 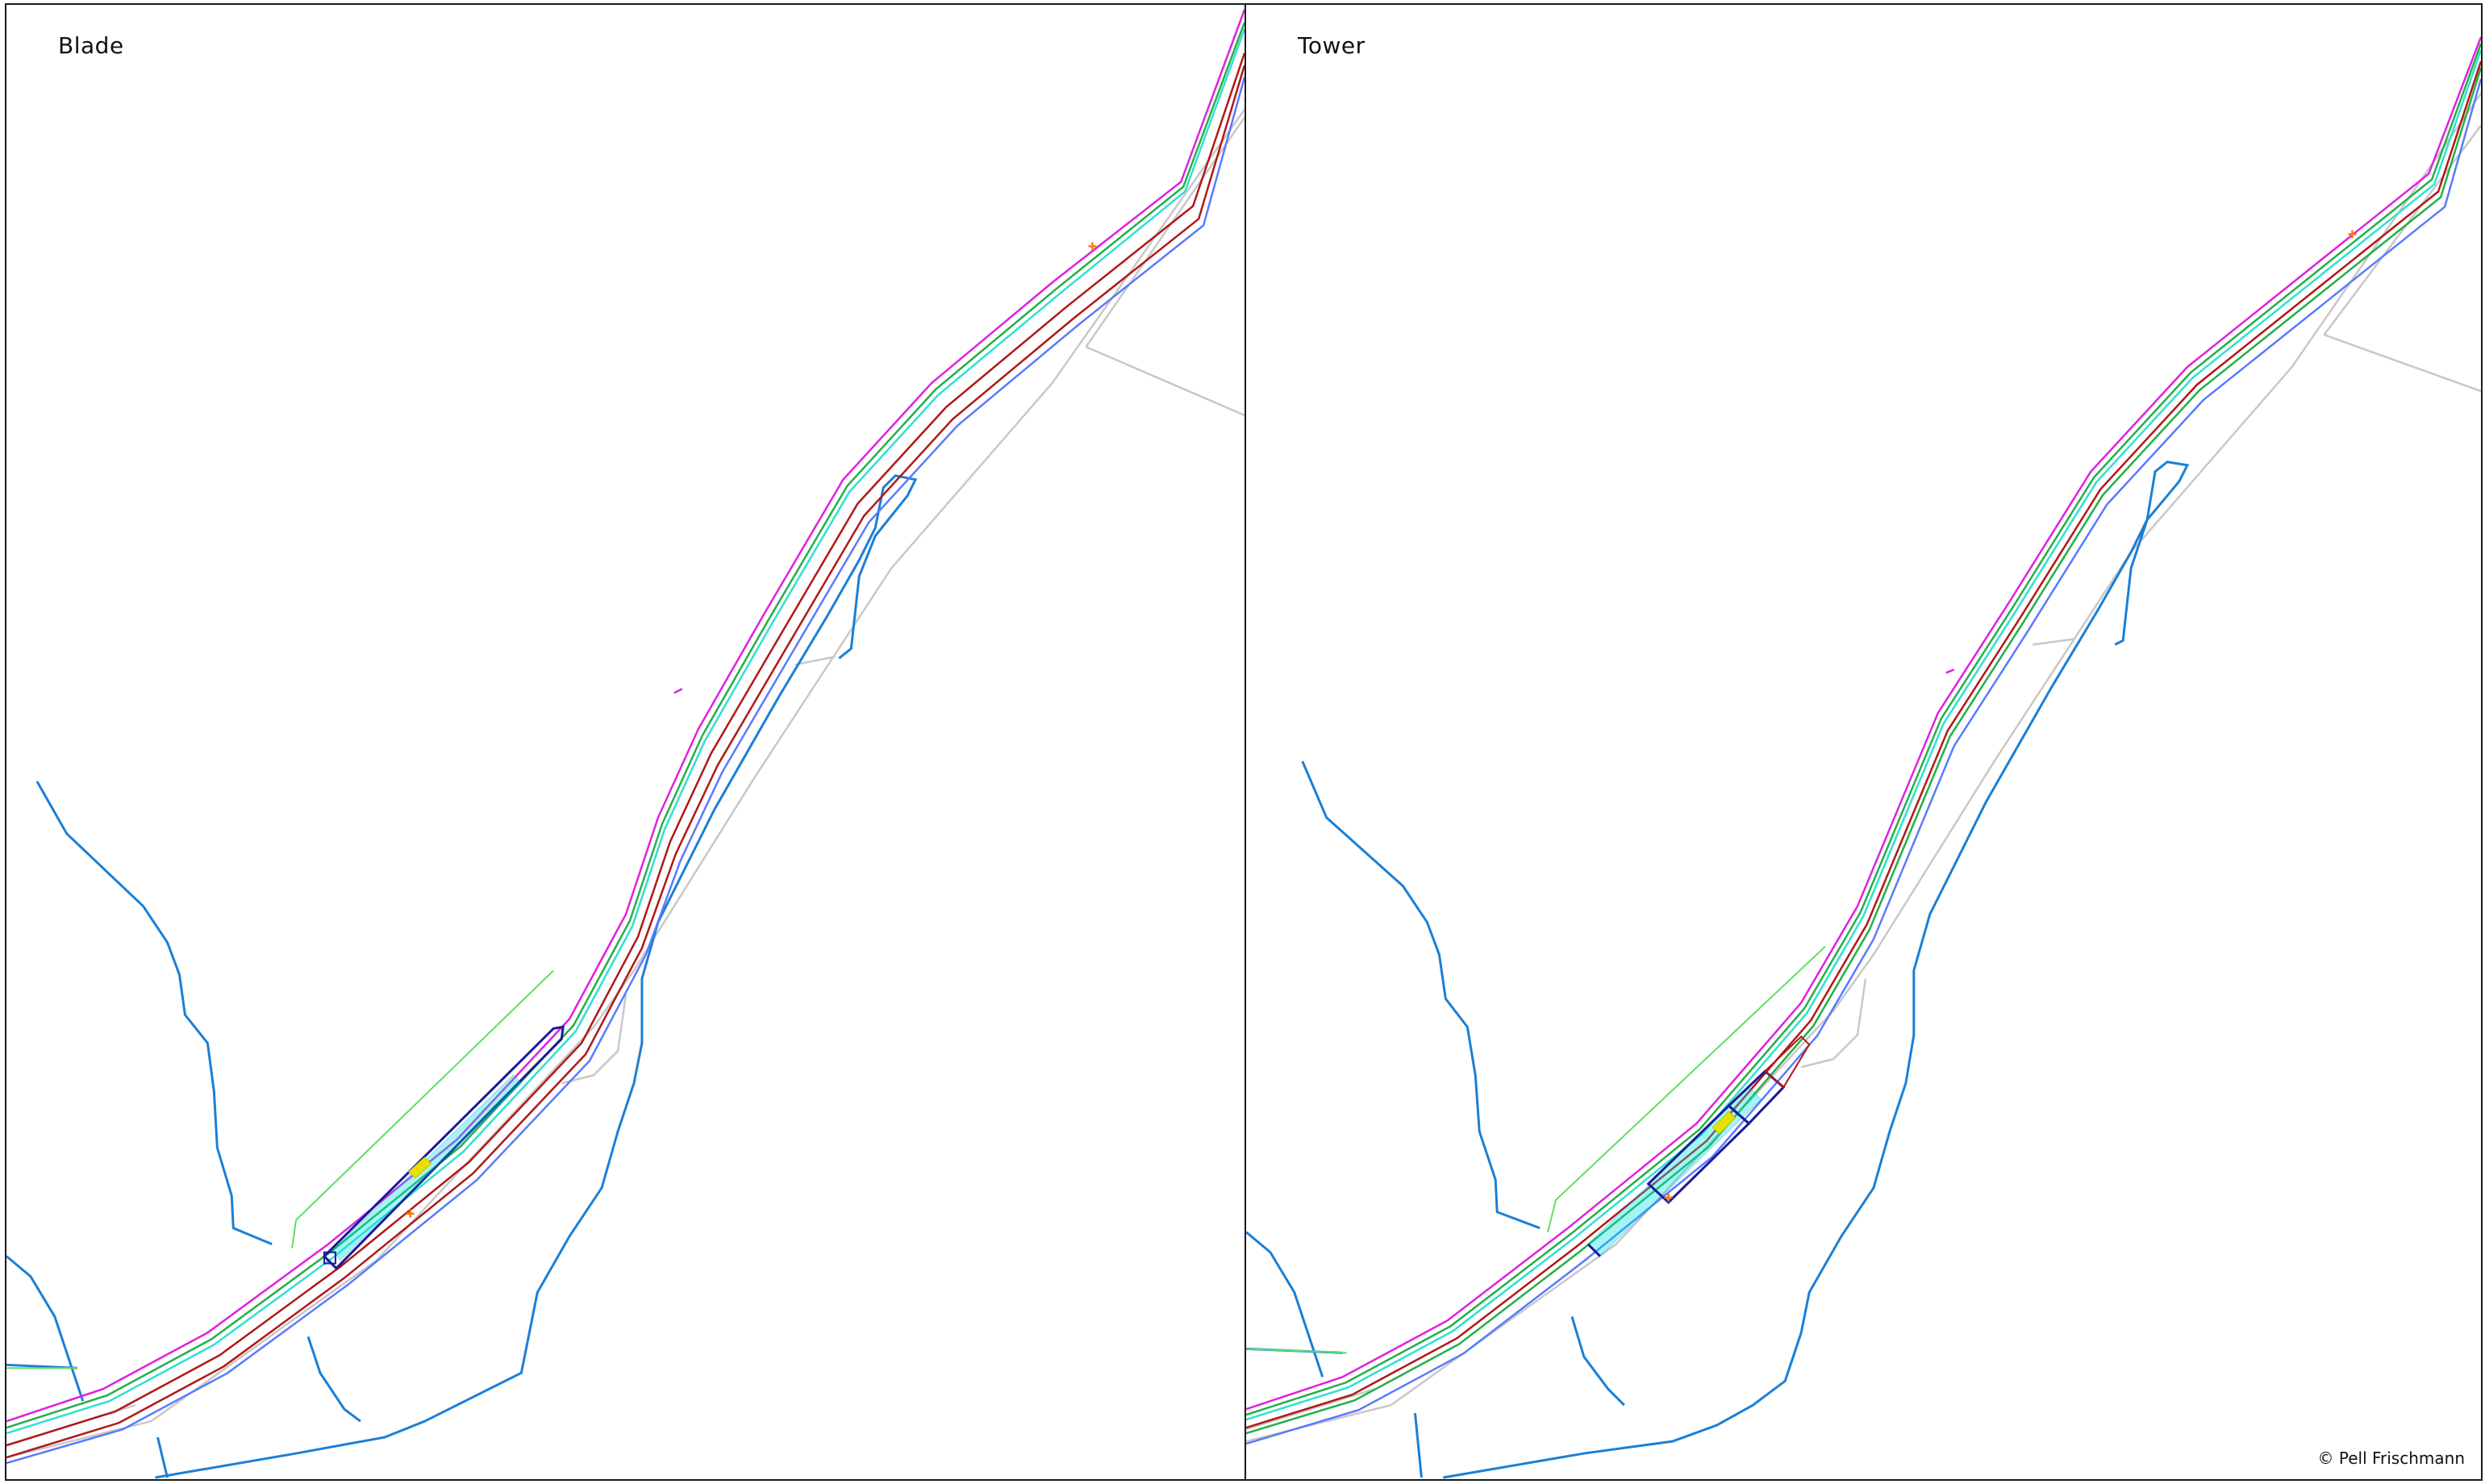 I want to click on panel-title-tower: Tower, so click(x=1332, y=46).